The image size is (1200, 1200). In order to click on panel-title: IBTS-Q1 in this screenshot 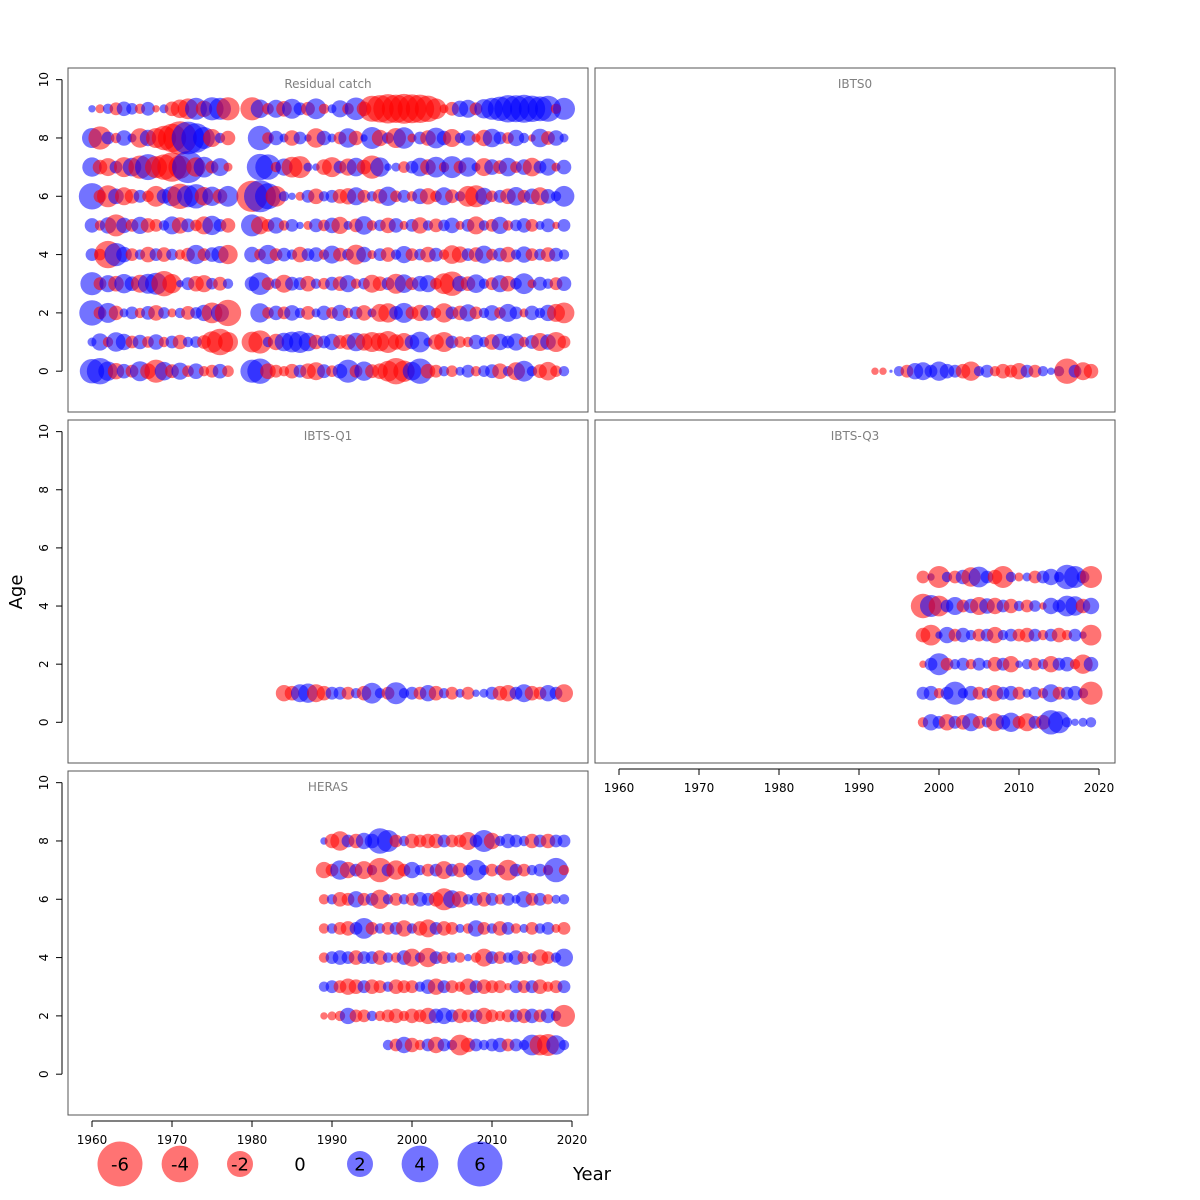, I will do `click(328, 436)`.